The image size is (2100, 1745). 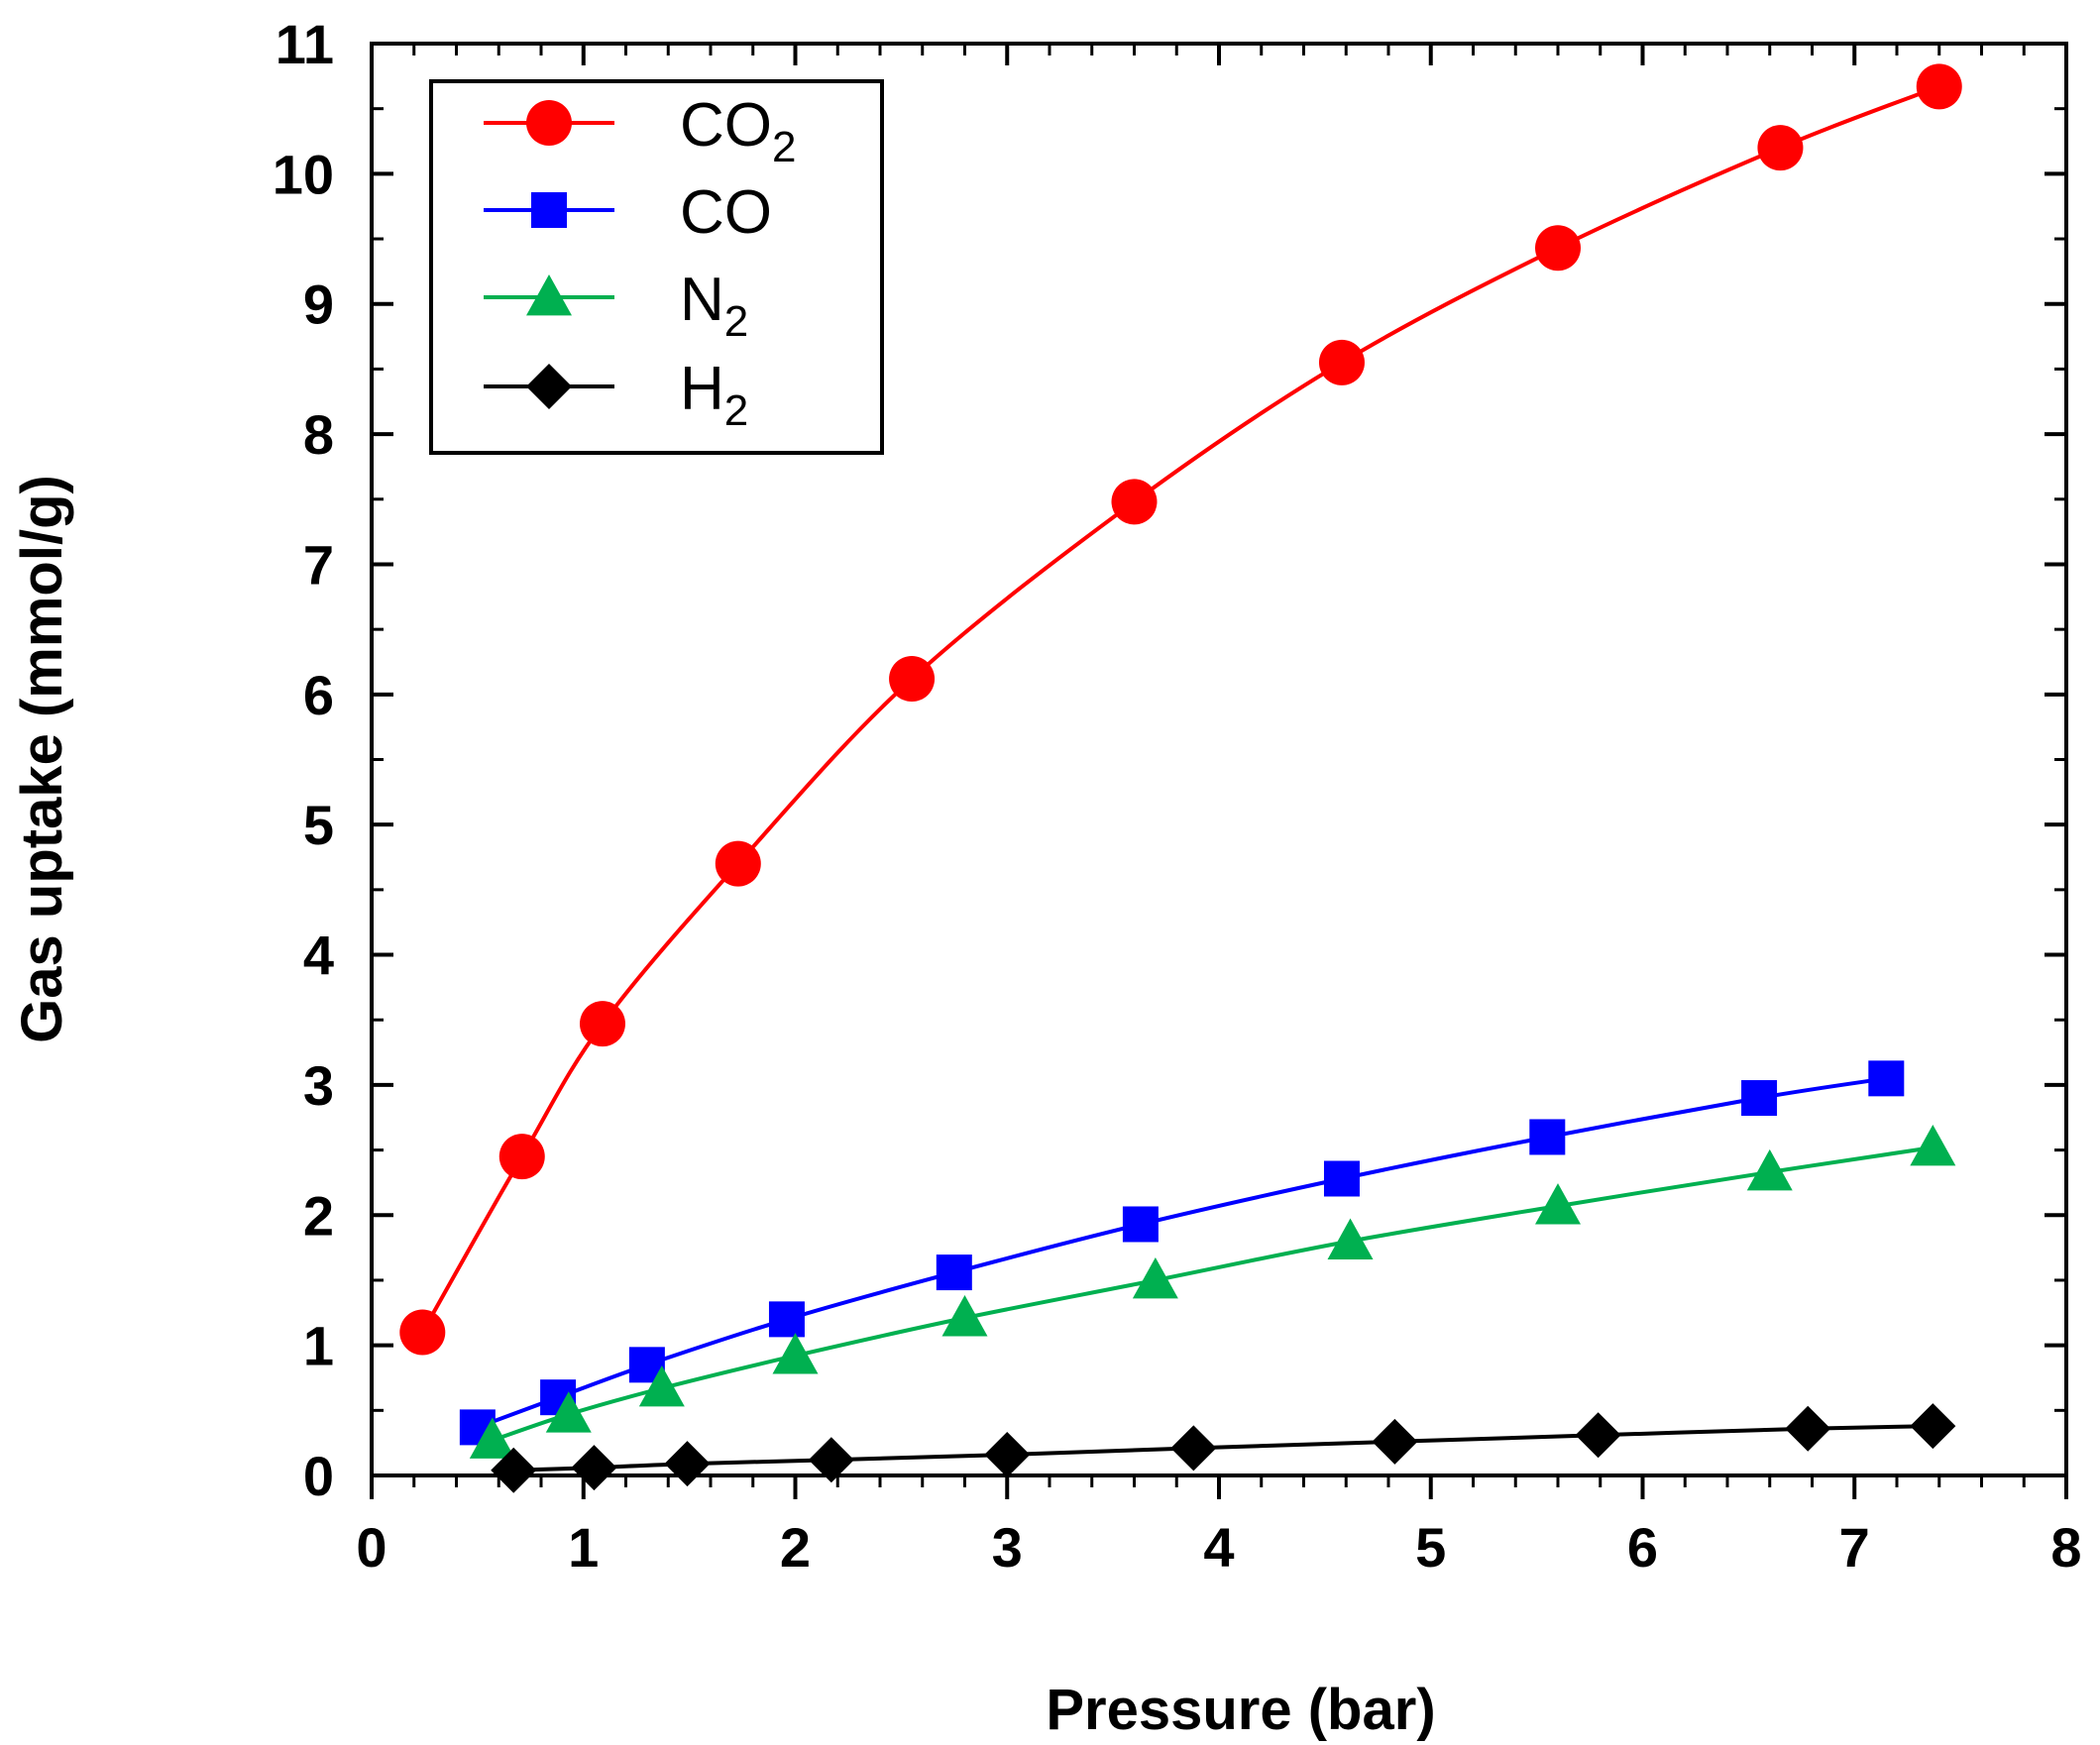 What do you see at coordinates (318, 435) in the screenshot?
I see `y-tick-label: 8` at bounding box center [318, 435].